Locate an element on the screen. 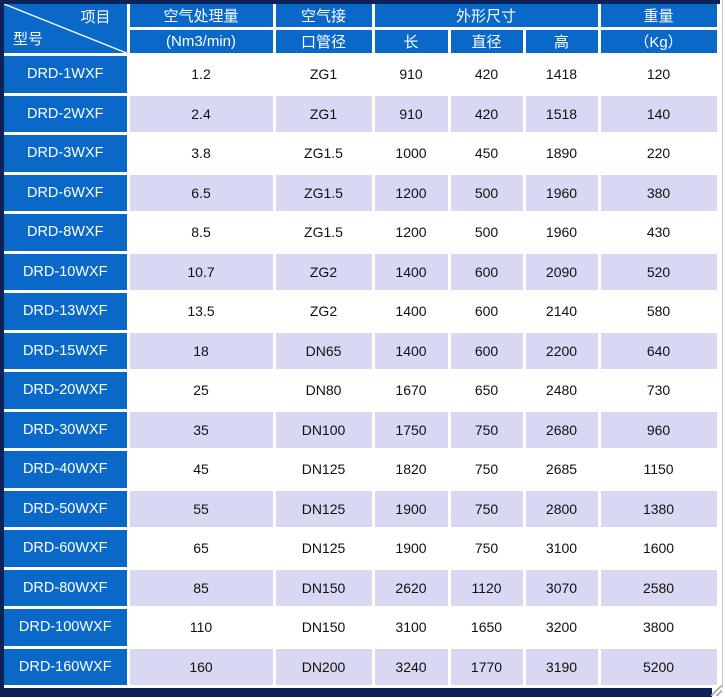 This screenshot has width=725, height=698. table-row: DRD-80WXF 85 DN150 2620 1120 3070 2580 is located at coordinates (360, 587).